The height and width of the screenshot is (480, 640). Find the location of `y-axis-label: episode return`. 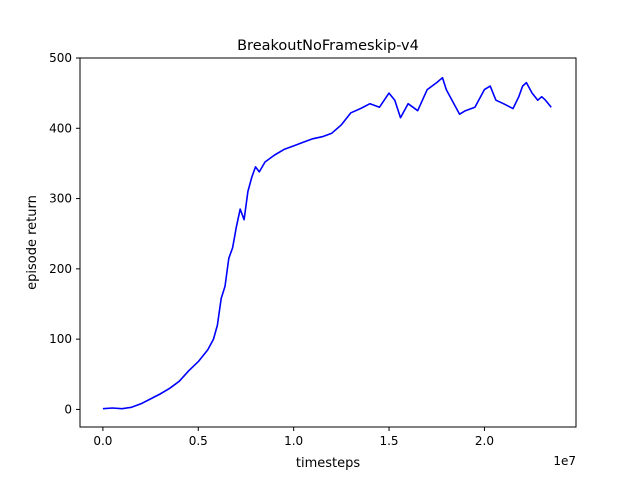

y-axis-label: episode return is located at coordinates (32, 242).